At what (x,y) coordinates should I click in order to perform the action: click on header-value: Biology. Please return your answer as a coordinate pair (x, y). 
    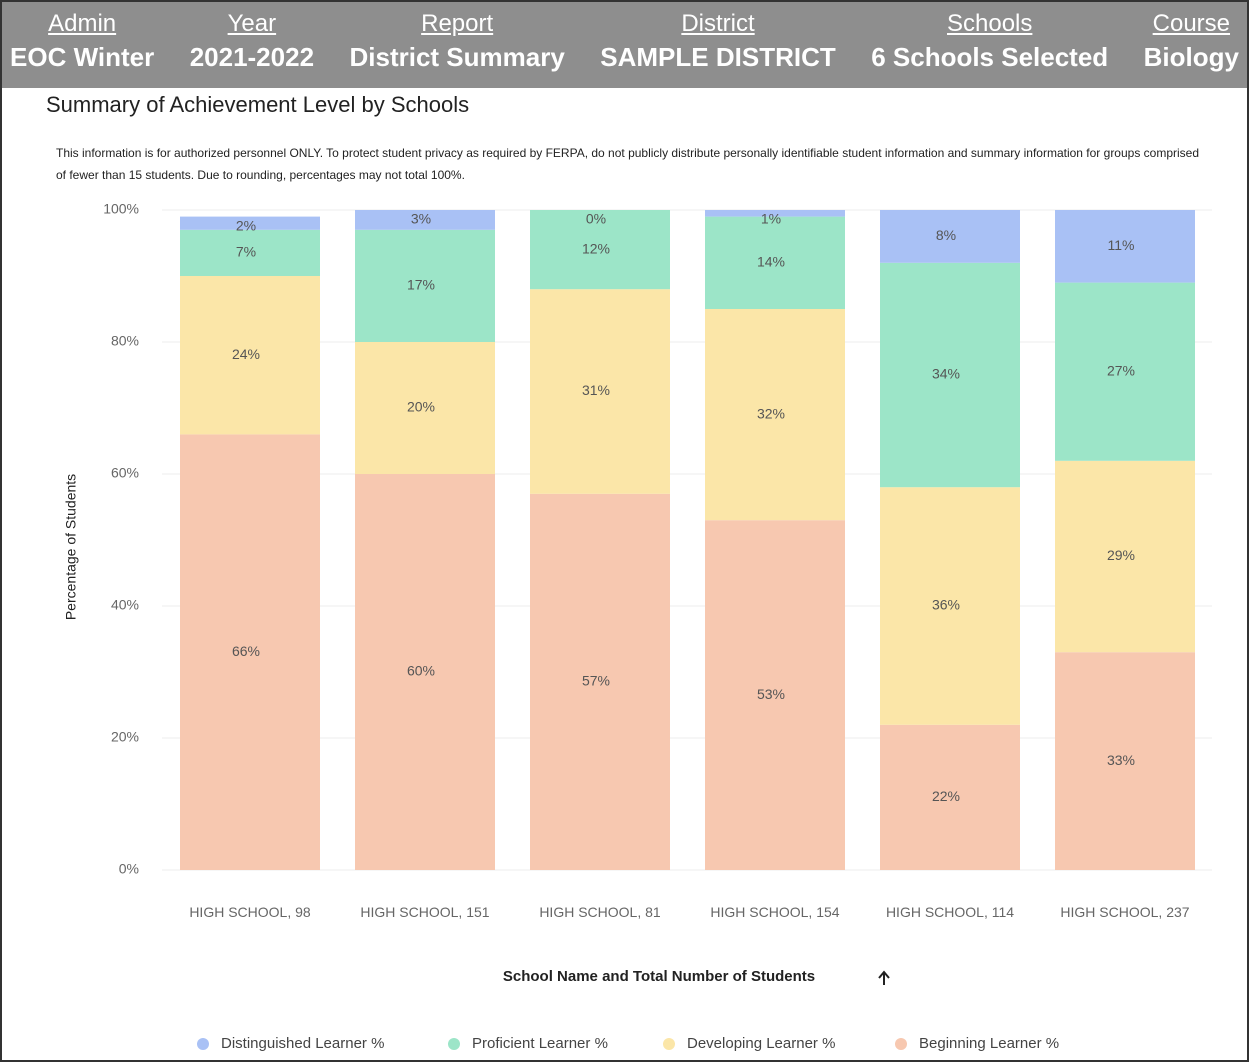
    Looking at the image, I should click on (1191, 57).